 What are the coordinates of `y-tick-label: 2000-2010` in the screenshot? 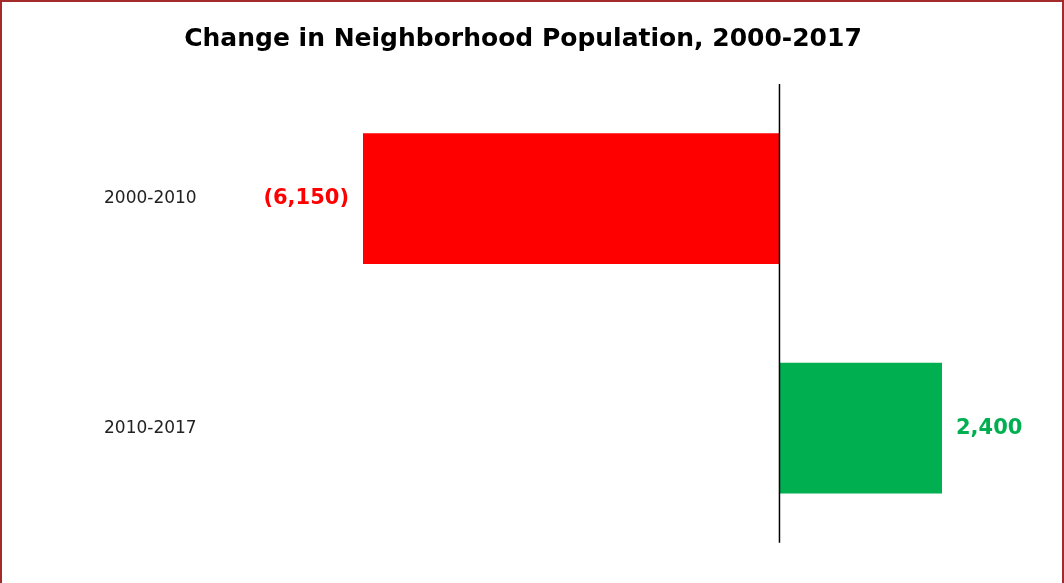 It's located at (150, 197).